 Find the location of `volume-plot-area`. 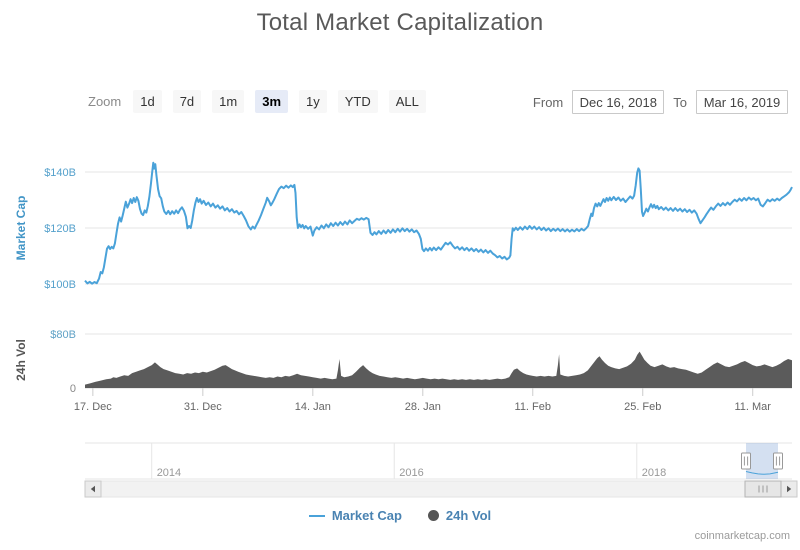

volume-plot-area is located at coordinates (438, 369).